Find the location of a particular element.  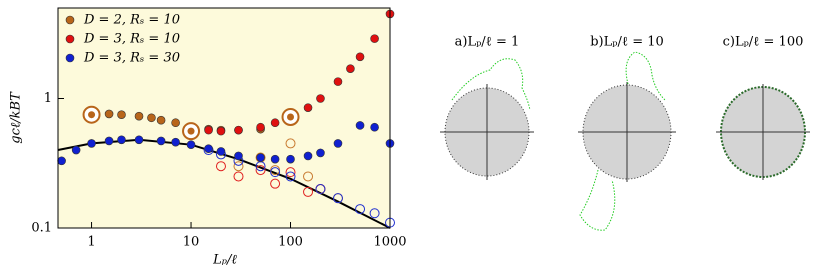

panel-b: b)Lₚ/ℓ = 10 is located at coordinates (627, 133).